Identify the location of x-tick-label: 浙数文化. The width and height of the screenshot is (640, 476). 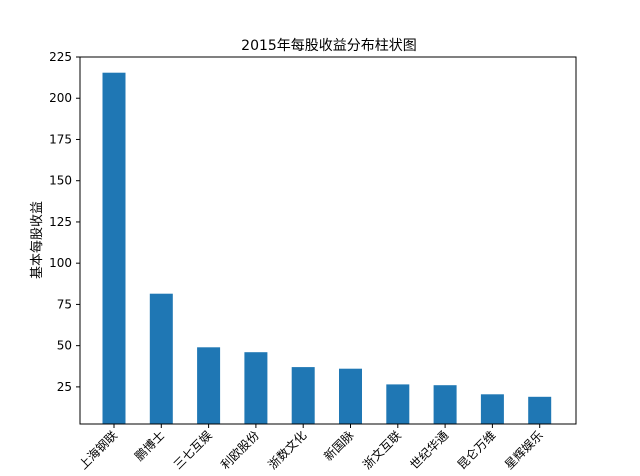
(287, 450).